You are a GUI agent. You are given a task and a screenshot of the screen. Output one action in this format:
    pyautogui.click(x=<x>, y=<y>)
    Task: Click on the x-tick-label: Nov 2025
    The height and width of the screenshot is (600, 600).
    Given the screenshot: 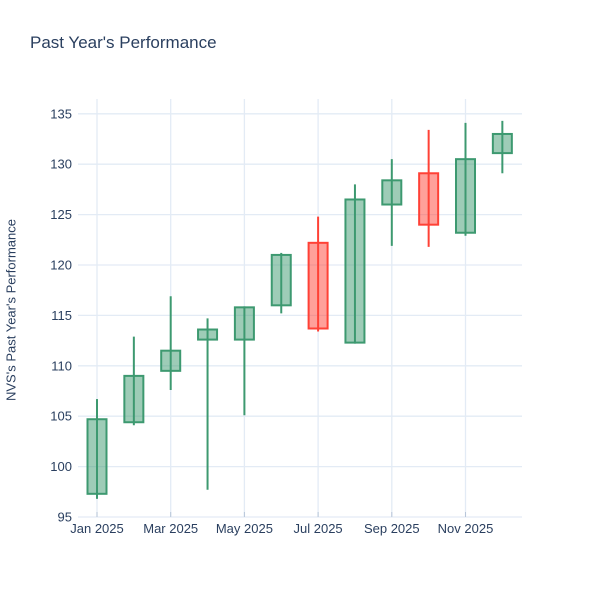 What is the action you would take?
    pyautogui.click(x=466, y=528)
    